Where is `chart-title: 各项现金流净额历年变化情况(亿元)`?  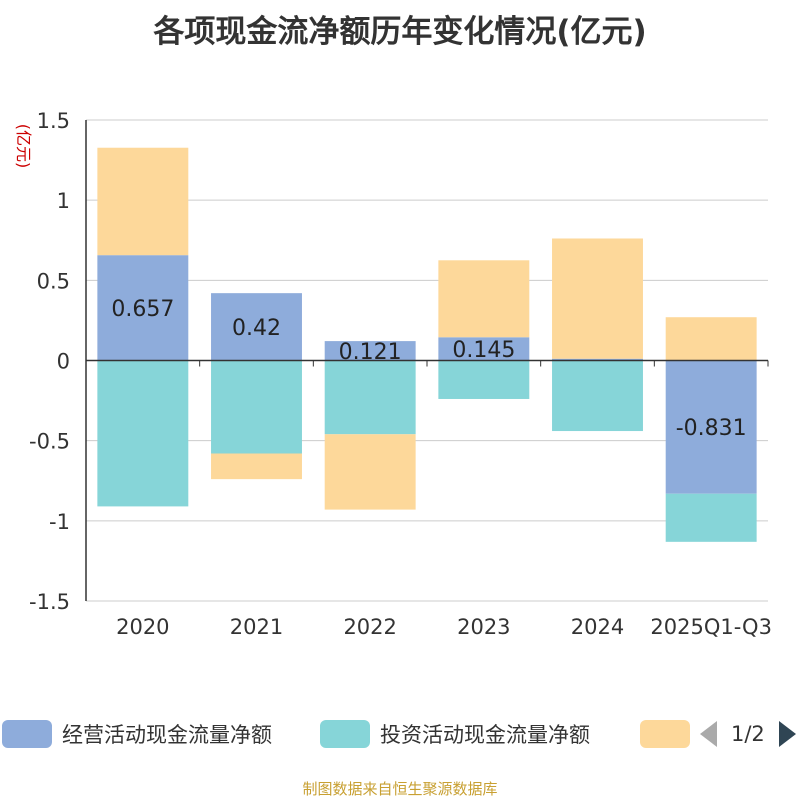 chart-title: 各项现金流净额历年变化情况(亿元) is located at coordinates (400, 32).